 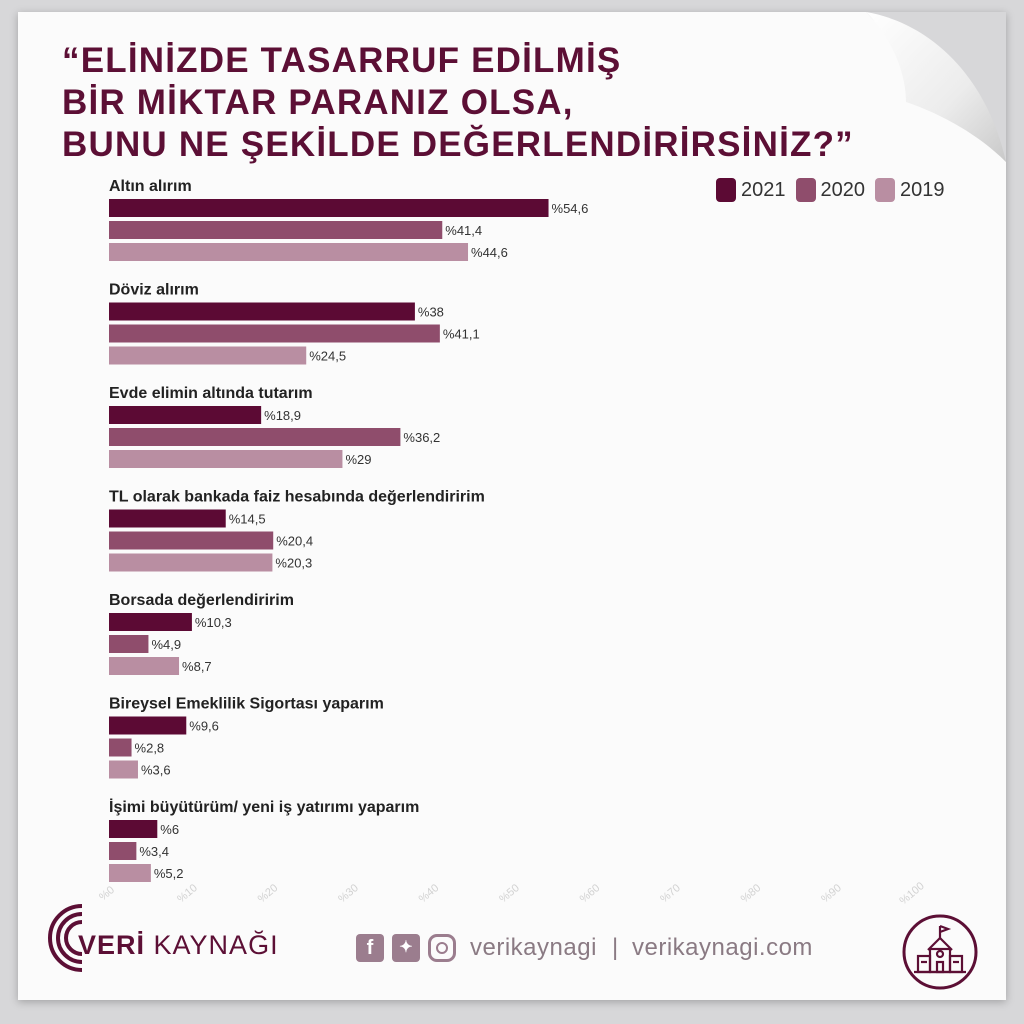 I want to click on legend: 2021 2020 2019, so click(x=835, y=190).